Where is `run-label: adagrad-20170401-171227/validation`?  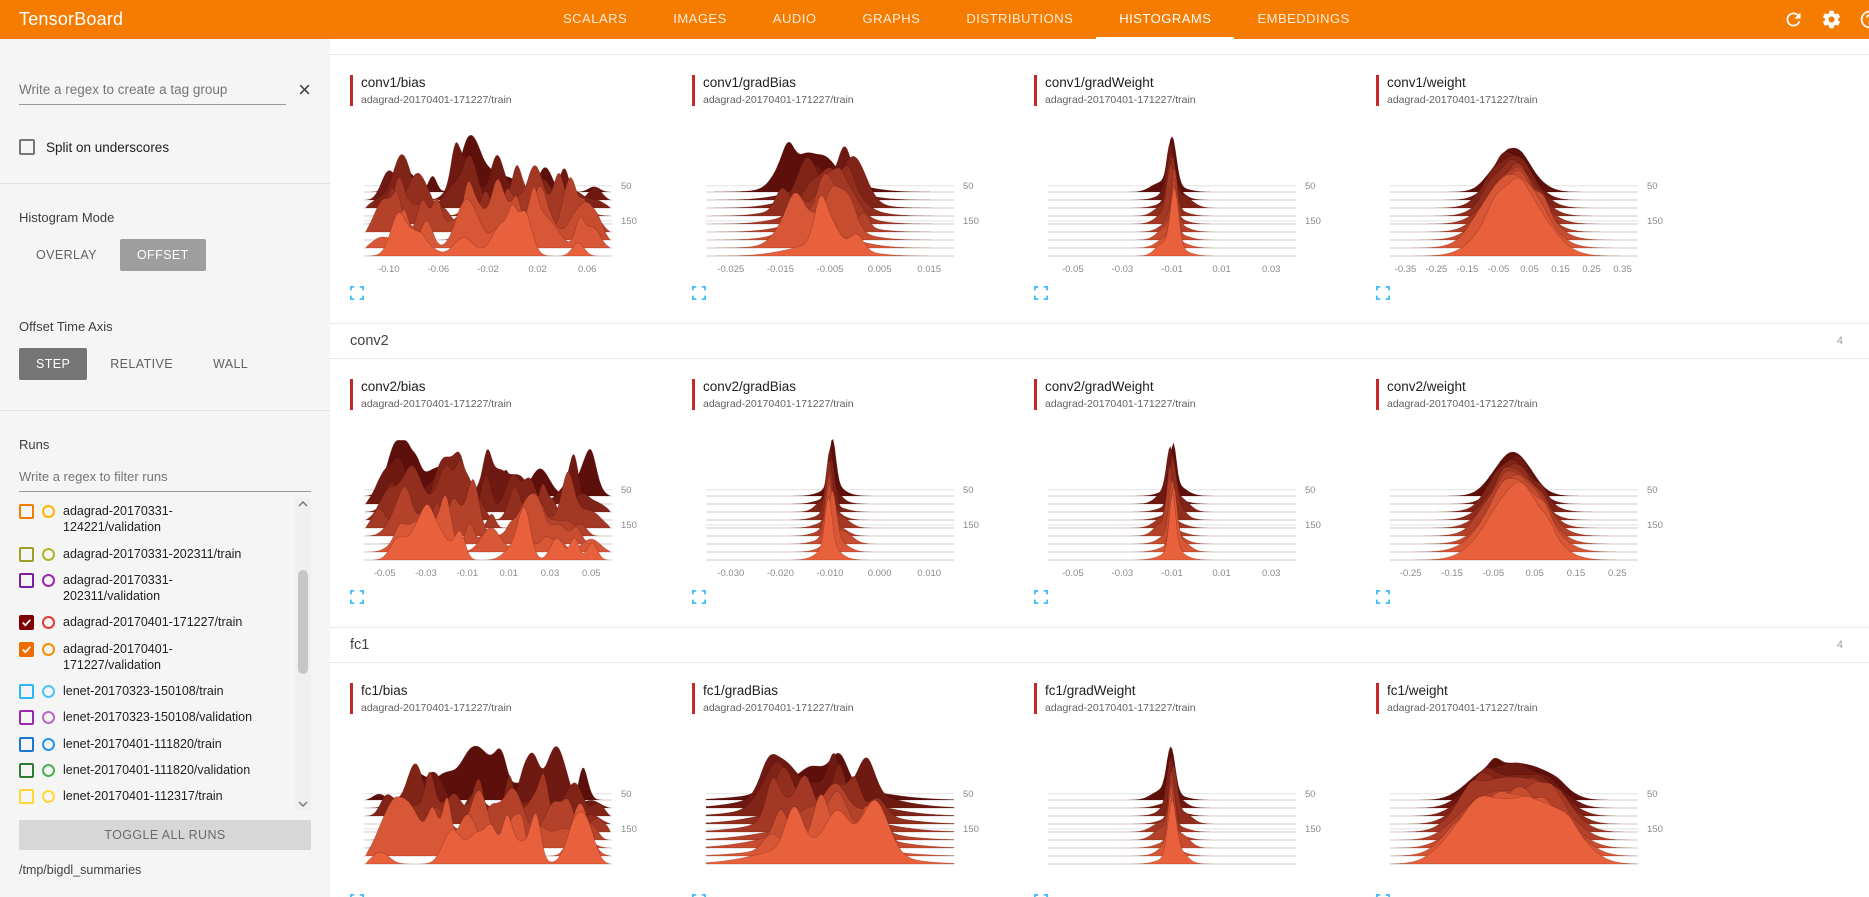 run-label: adagrad-20170401-171227/validation is located at coordinates (118, 656).